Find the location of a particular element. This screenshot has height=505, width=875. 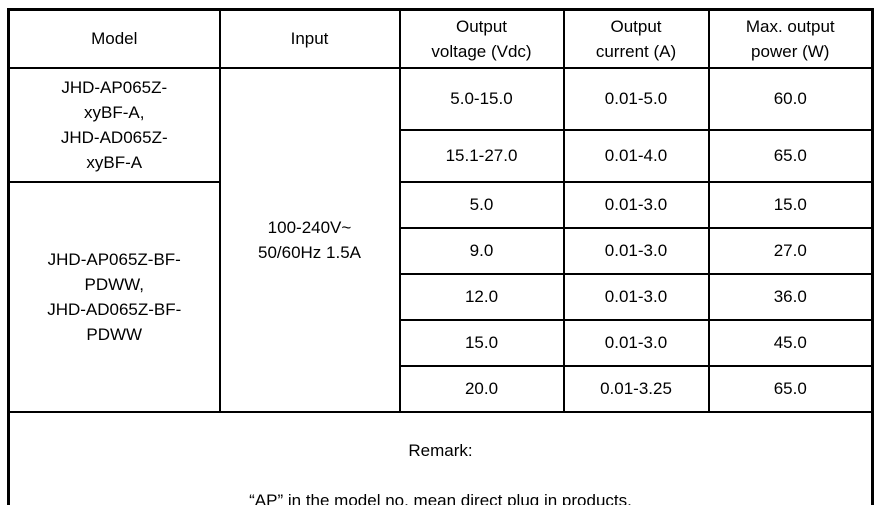

model-group-2-cell: JHD-AP065Z-BF- PDWW, JHD-AD065Z-BF- PDWW is located at coordinates (114, 296).